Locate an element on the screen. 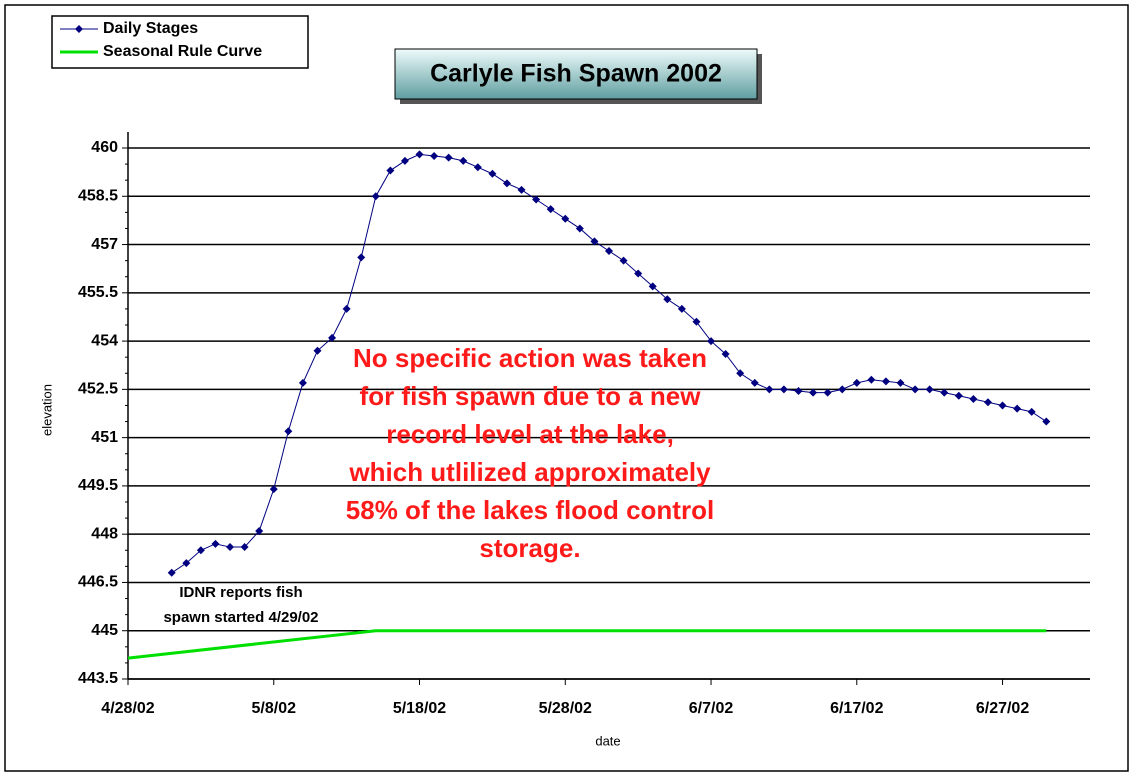  y-tick-label: 448 is located at coordinates (104, 533).